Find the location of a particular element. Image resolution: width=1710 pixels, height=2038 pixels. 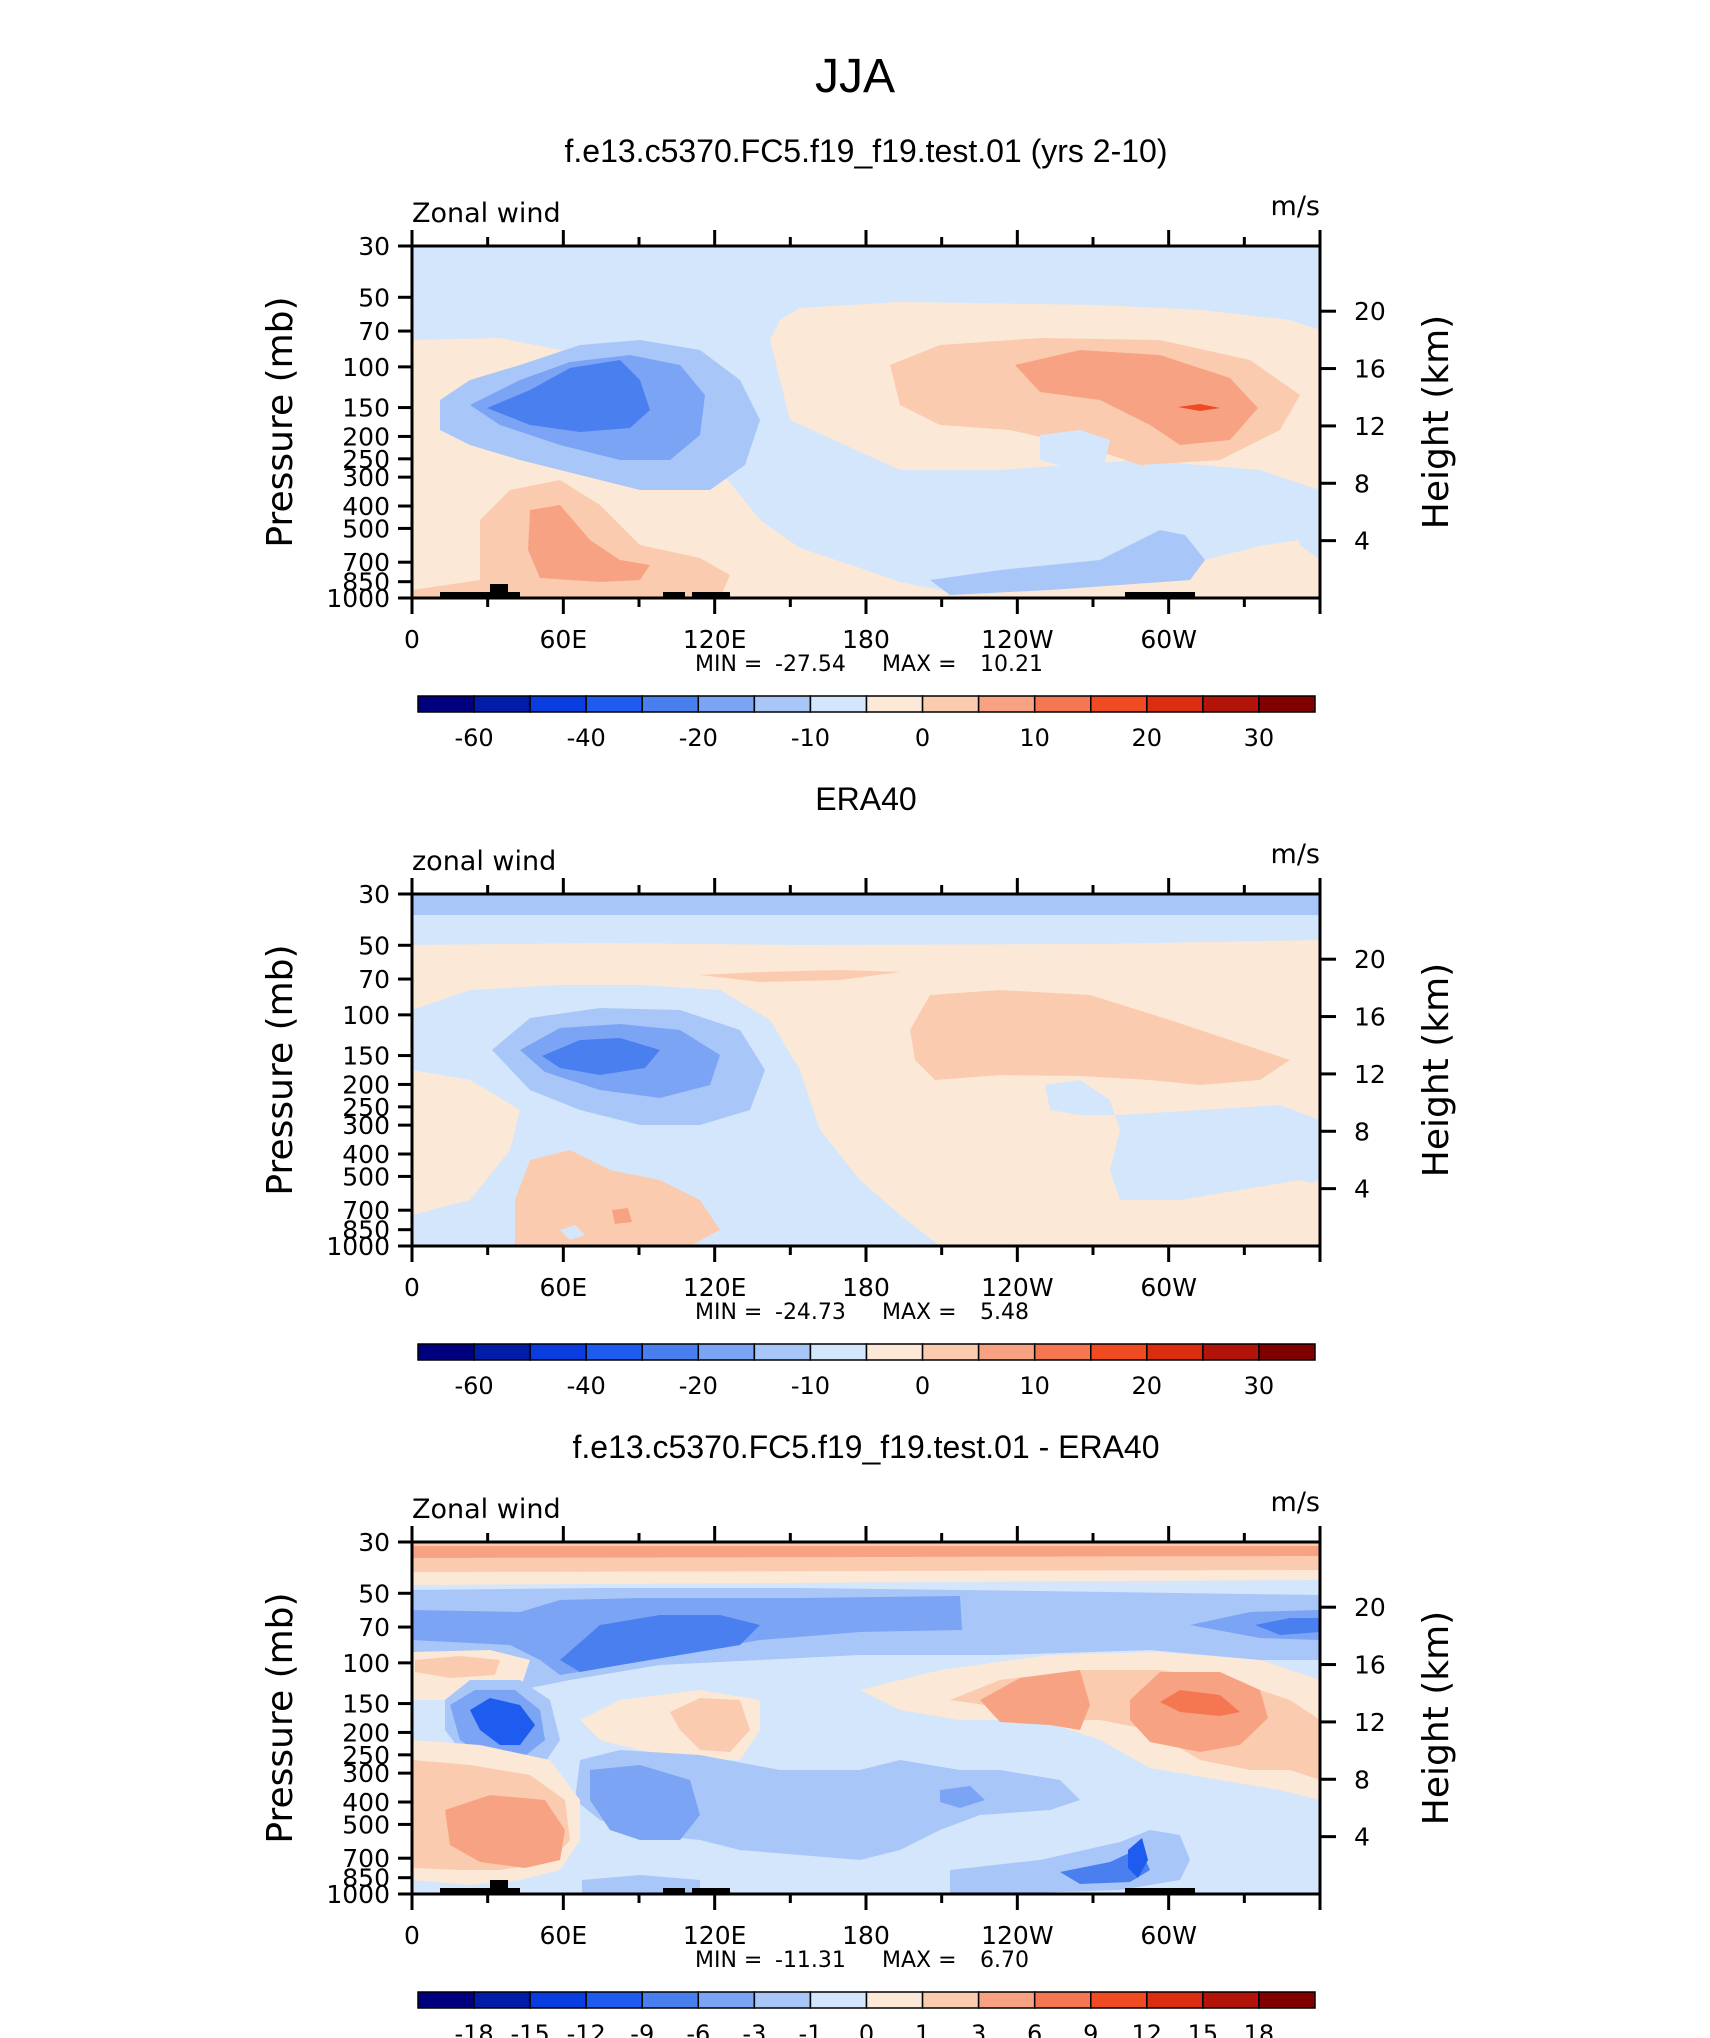

y-tick-label-pressure: 300 is located at coordinates (366, 1125).